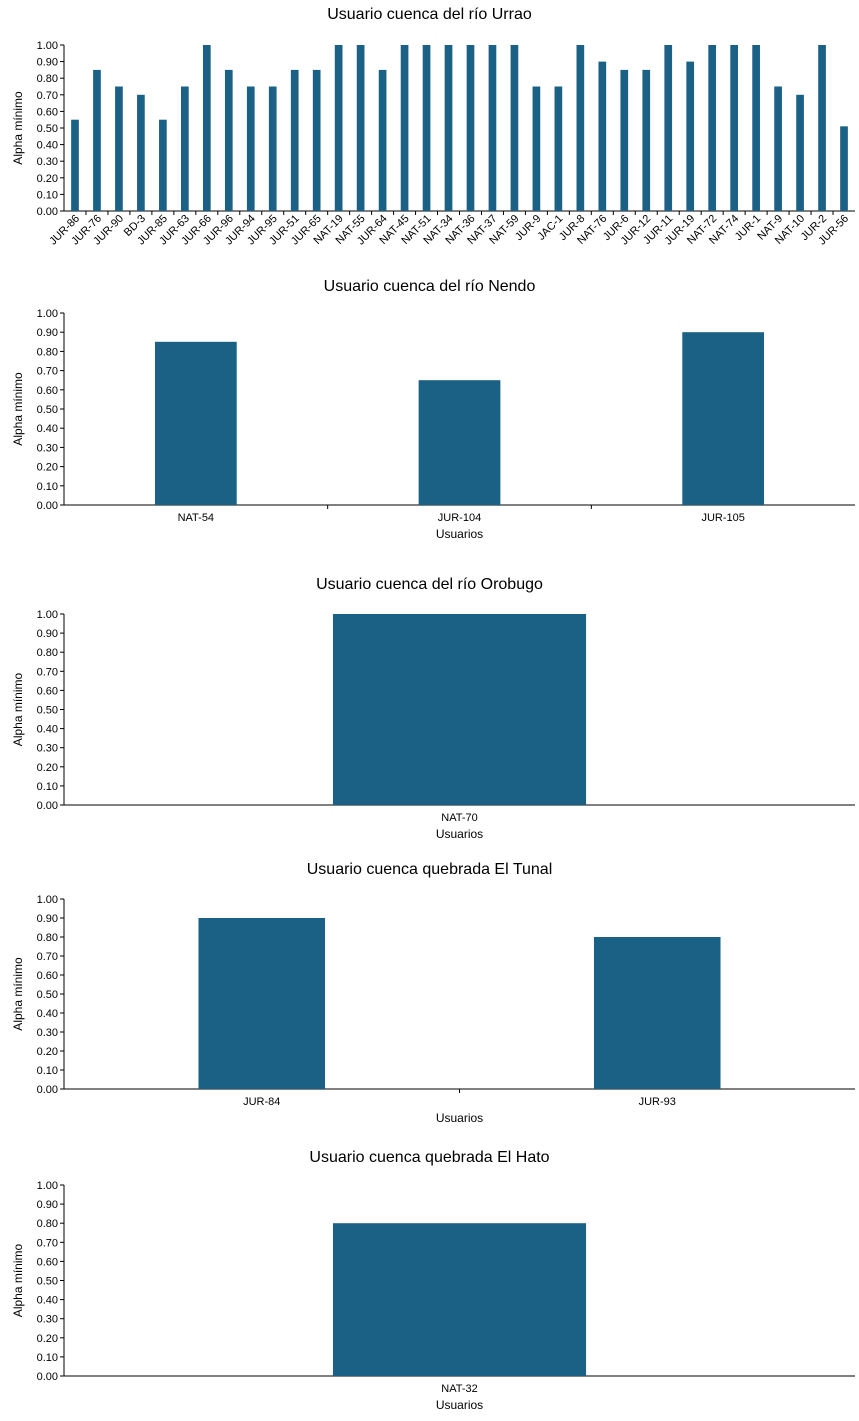  What do you see at coordinates (722, 518) in the screenshot?
I see `x-tick-label: JUR-105` at bounding box center [722, 518].